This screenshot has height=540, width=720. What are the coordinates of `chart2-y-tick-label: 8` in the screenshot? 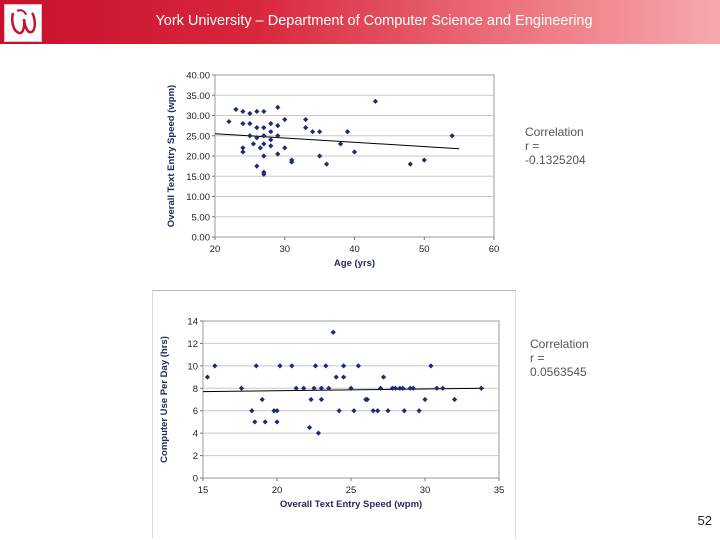 It's located at (195, 389).